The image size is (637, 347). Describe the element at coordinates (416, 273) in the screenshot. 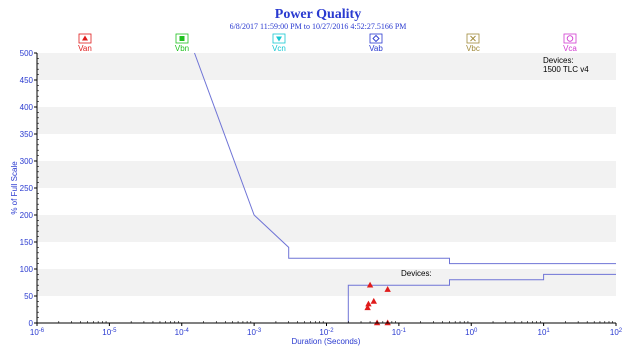

I see `annotation-devices-middle: Devices:` at that location.